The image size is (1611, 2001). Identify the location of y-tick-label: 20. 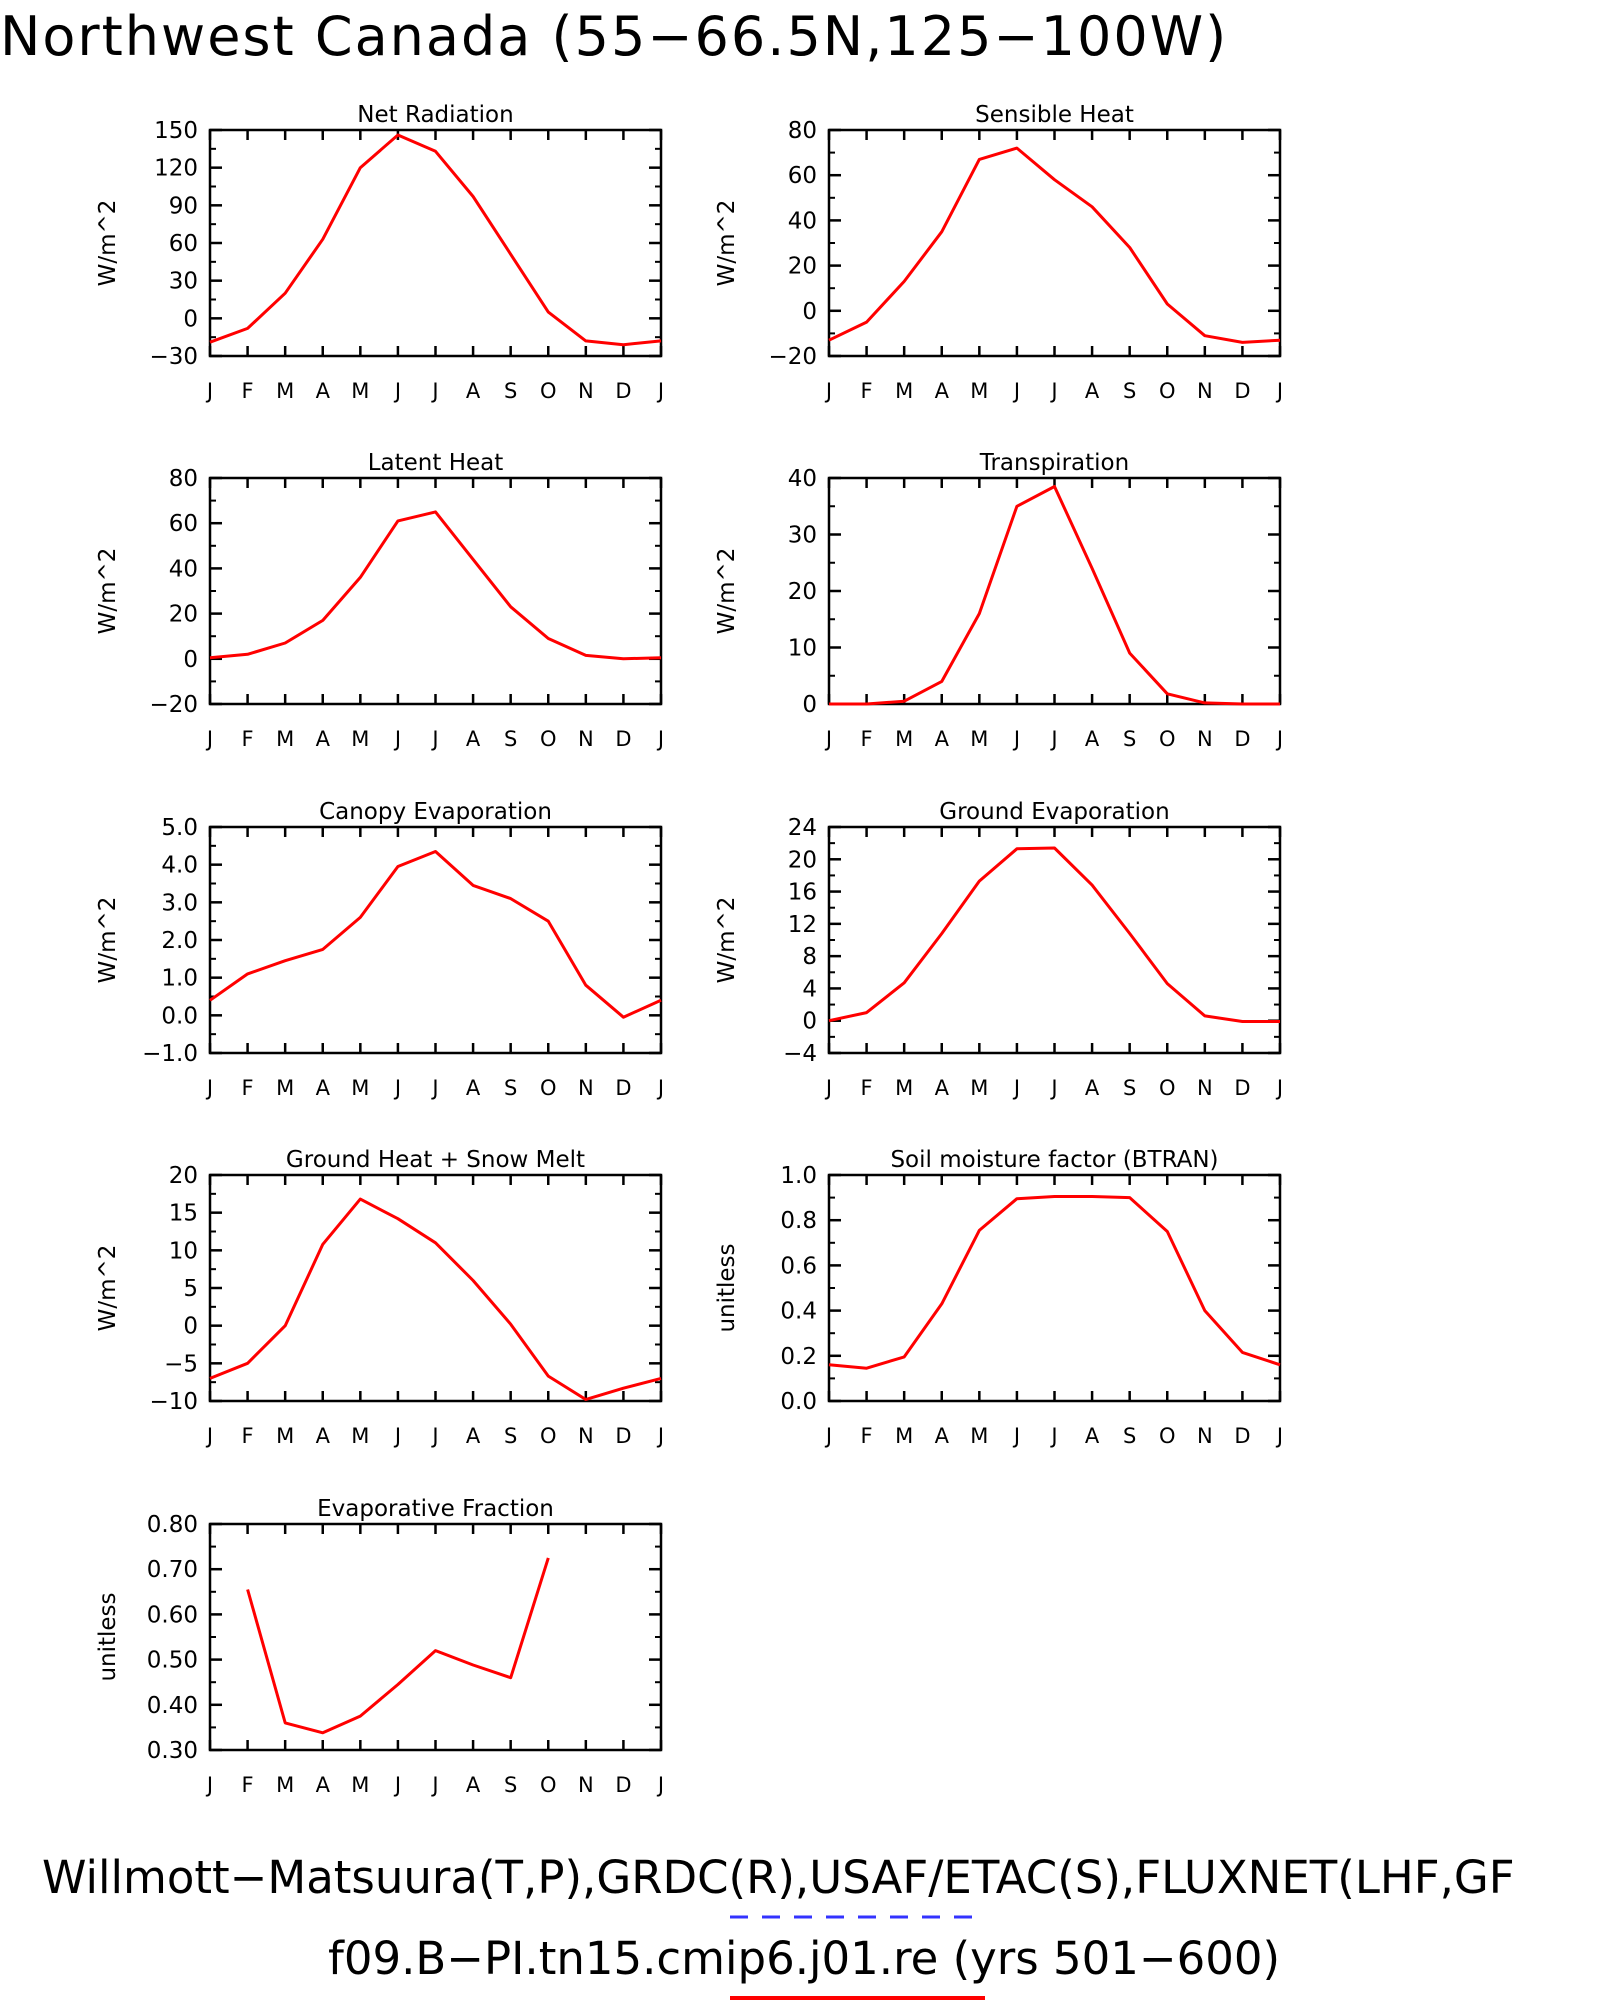
(183, 615).